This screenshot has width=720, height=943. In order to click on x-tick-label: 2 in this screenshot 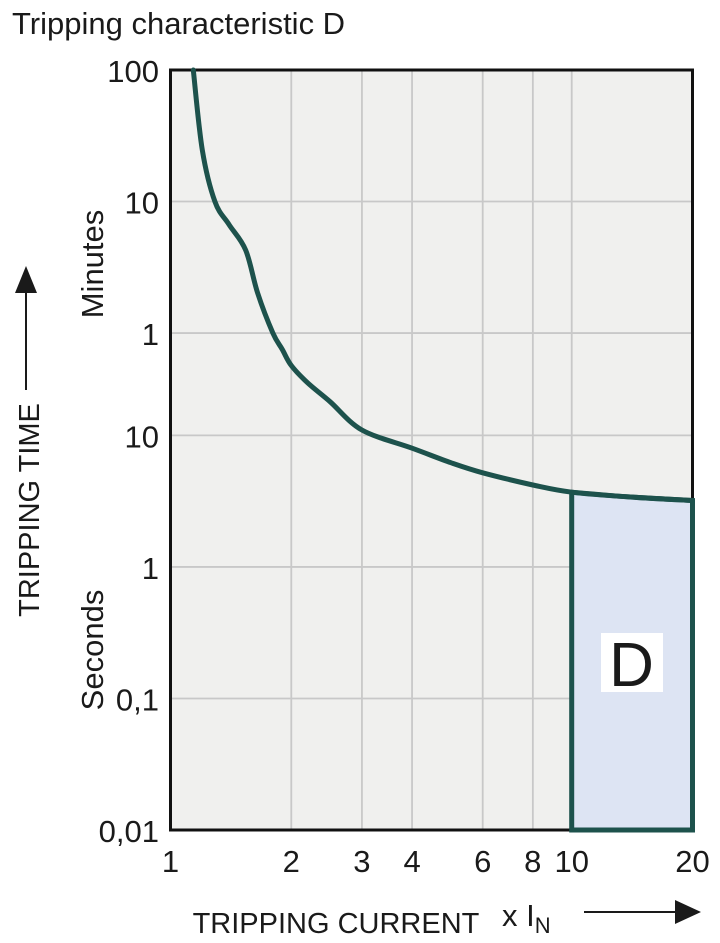, I will do `click(291, 861)`.